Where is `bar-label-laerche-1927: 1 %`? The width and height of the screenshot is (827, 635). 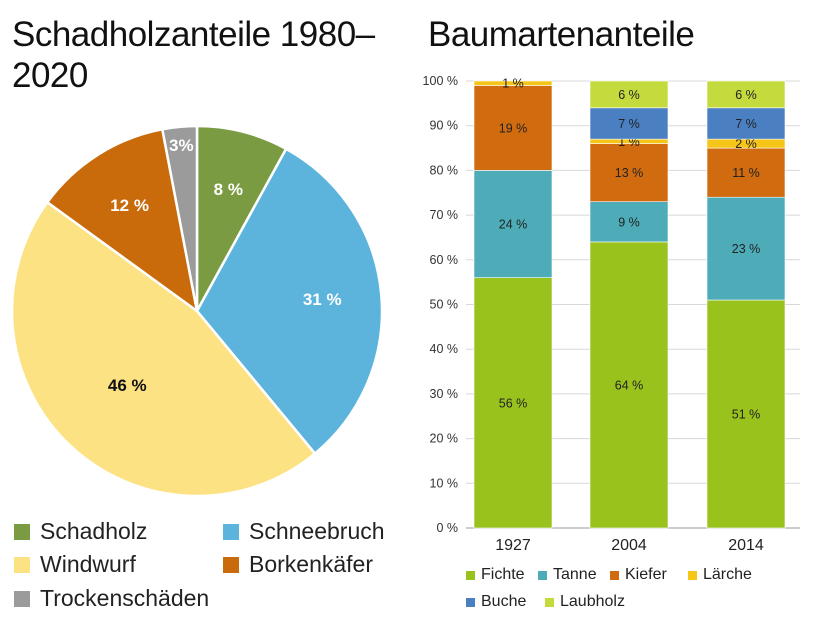
bar-label-laerche-1927: 1 % is located at coordinates (513, 84).